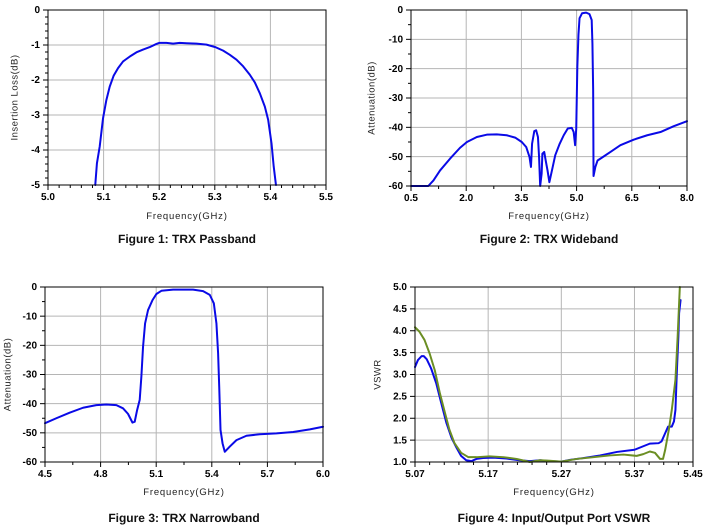 This screenshot has height=531, width=704. What do you see at coordinates (400, 418) in the screenshot?
I see `y-tick-label: 2.0` at bounding box center [400, 418].